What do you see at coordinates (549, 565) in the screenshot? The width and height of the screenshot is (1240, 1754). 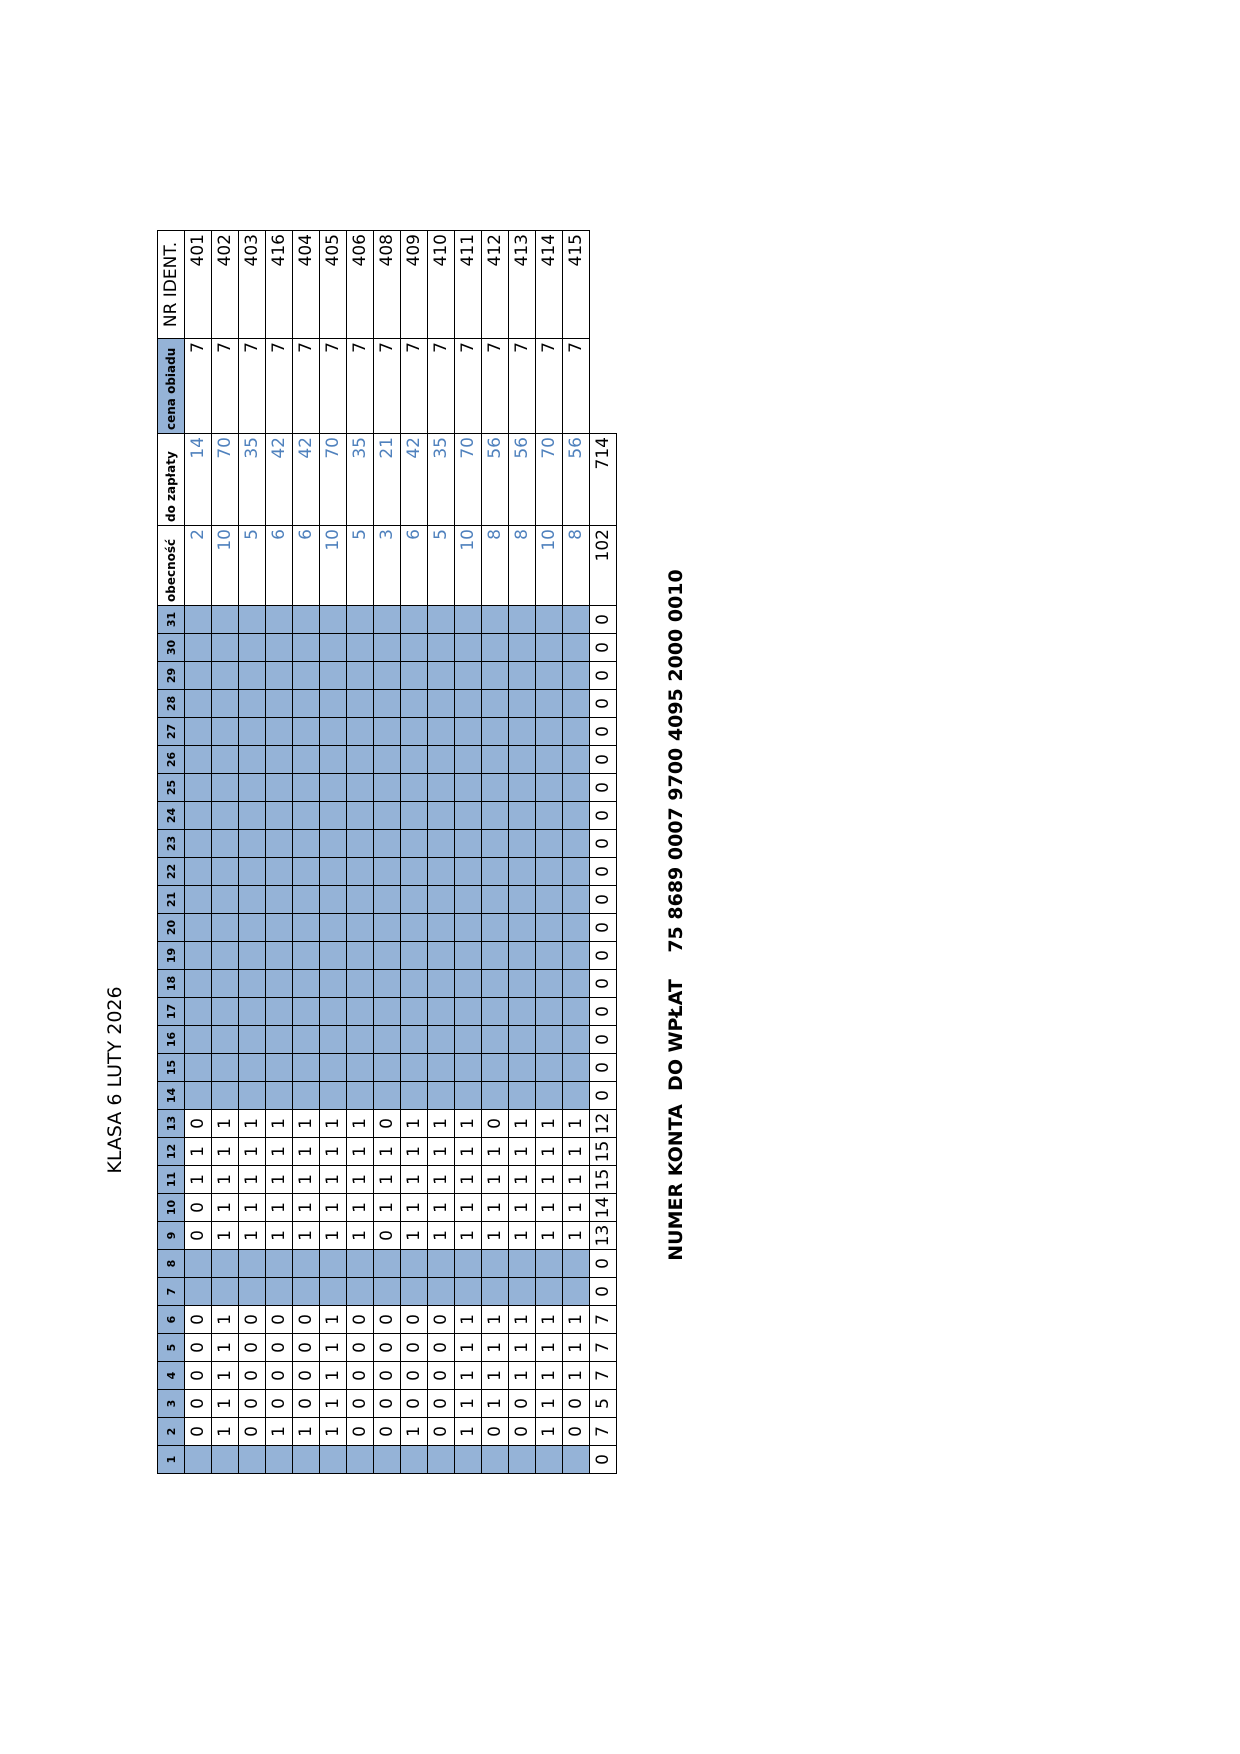 I see `attendance-cell: 10` at bounding box center [549, 565].